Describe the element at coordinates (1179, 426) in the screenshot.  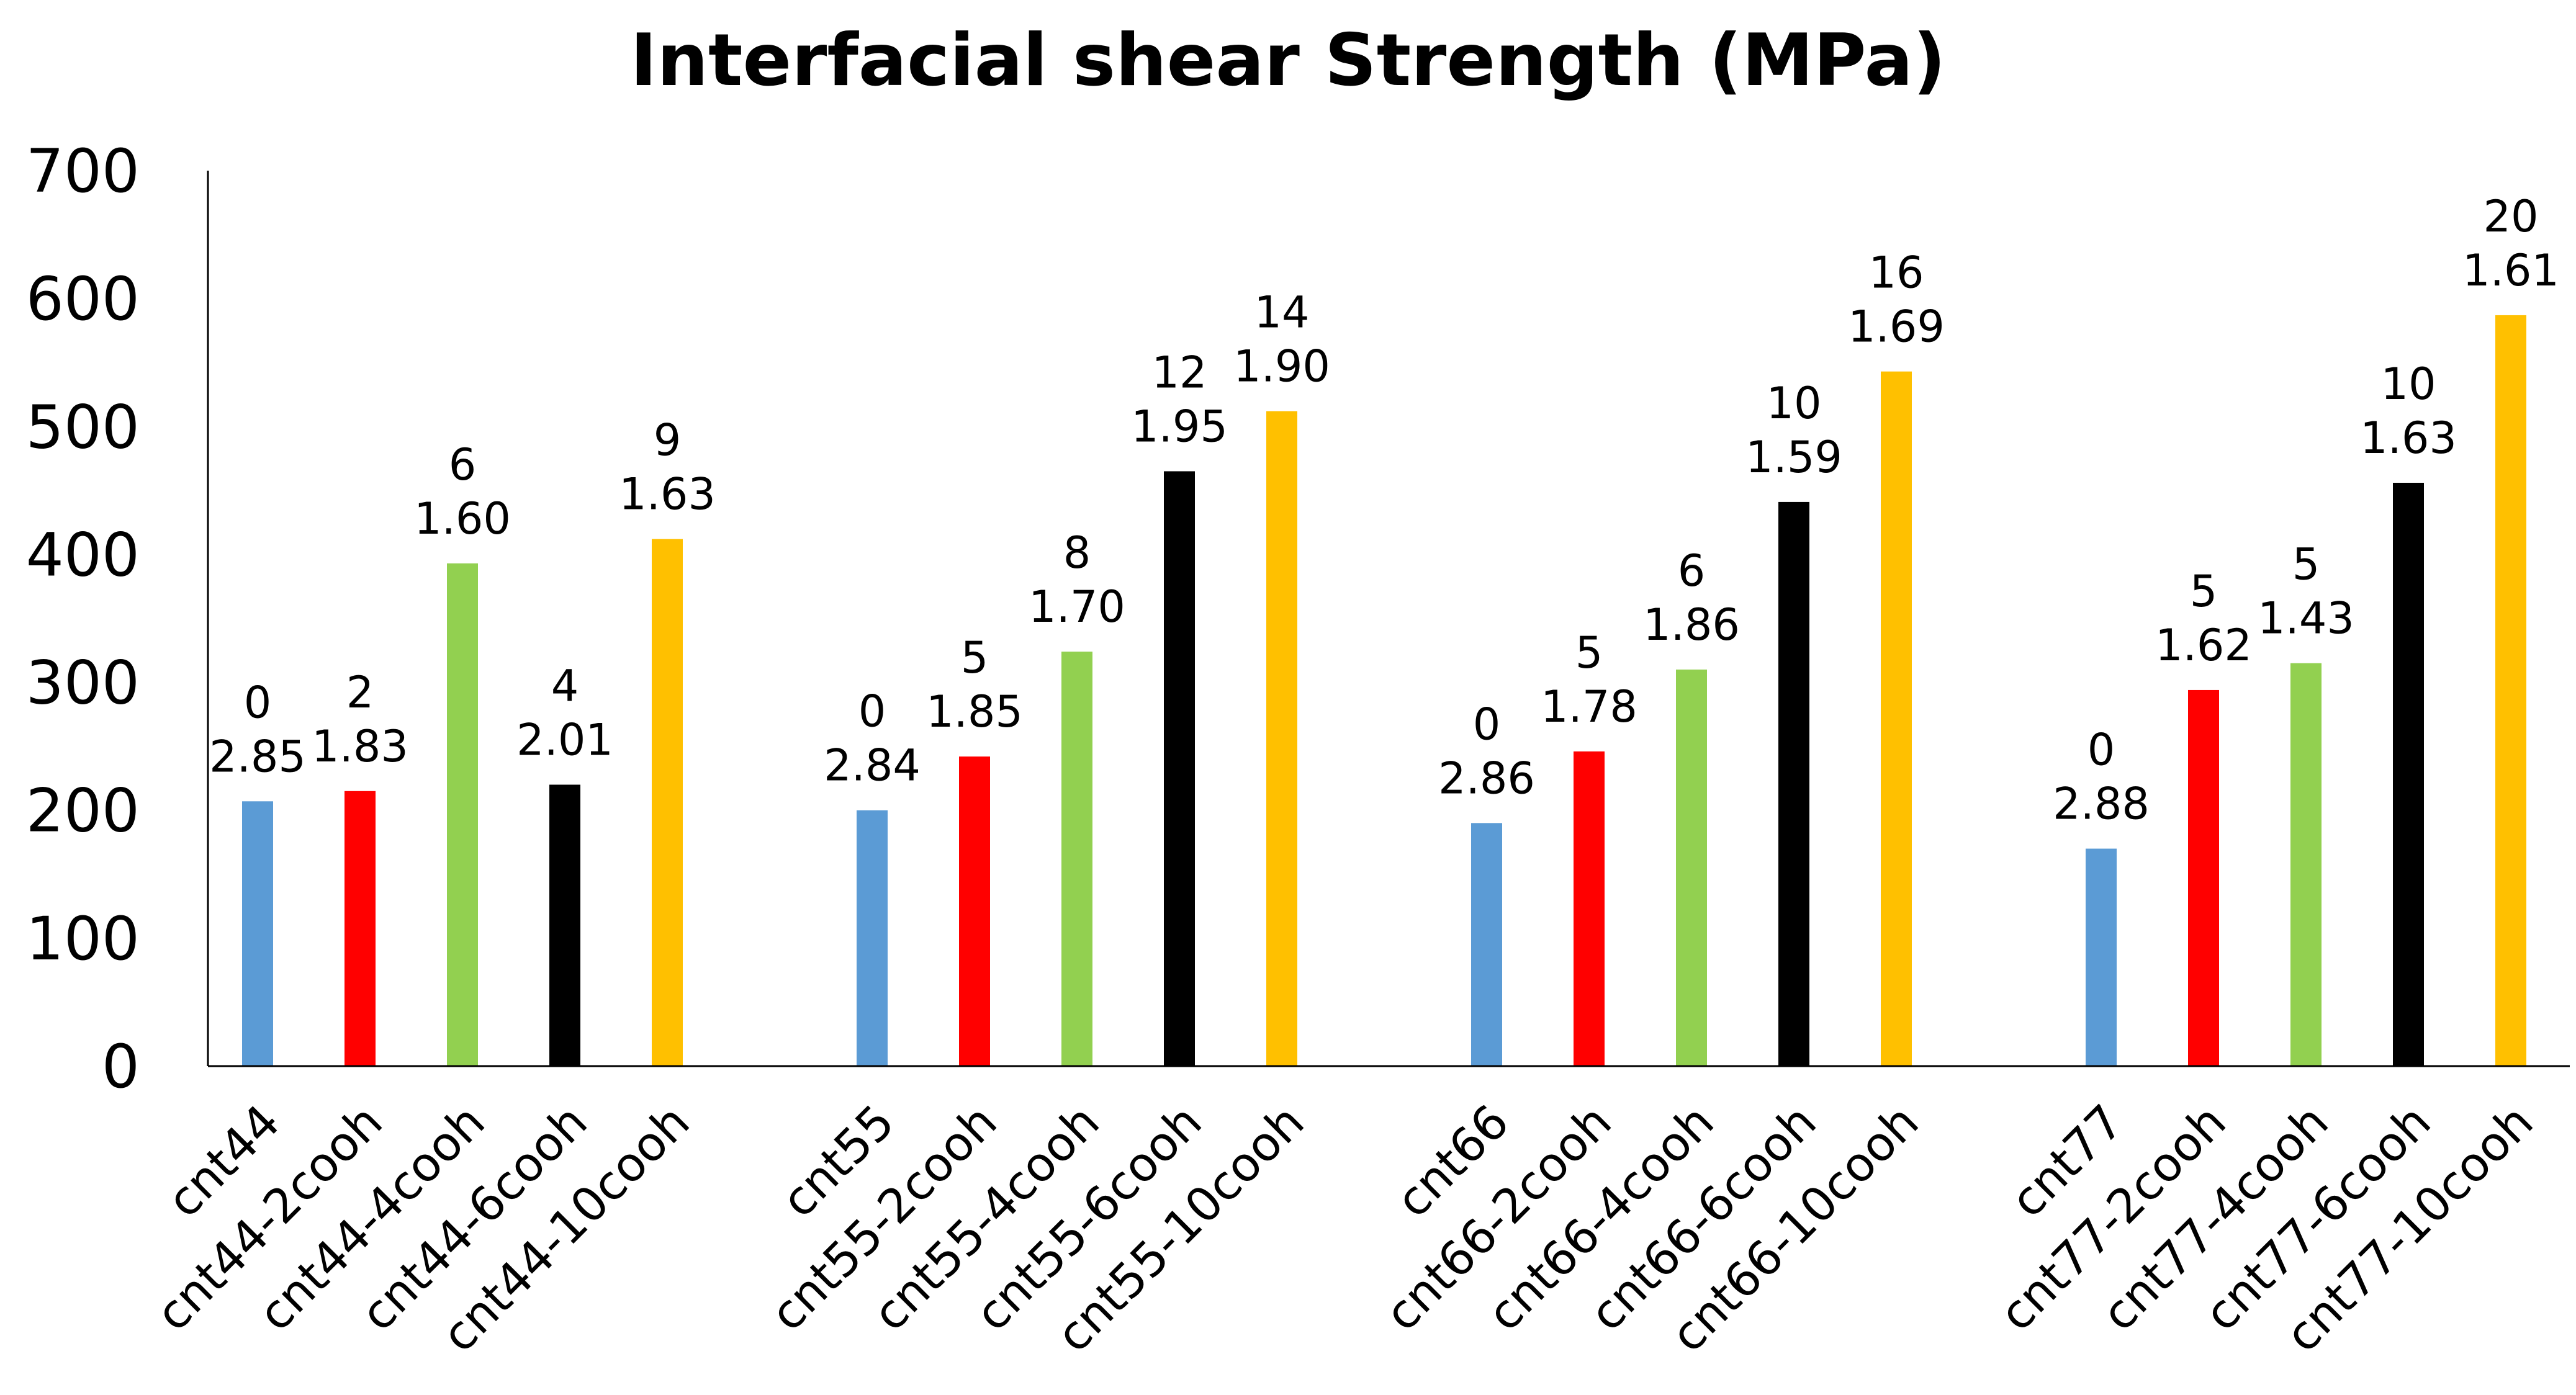
I see `data-label-bottom: 1.95` at that location.